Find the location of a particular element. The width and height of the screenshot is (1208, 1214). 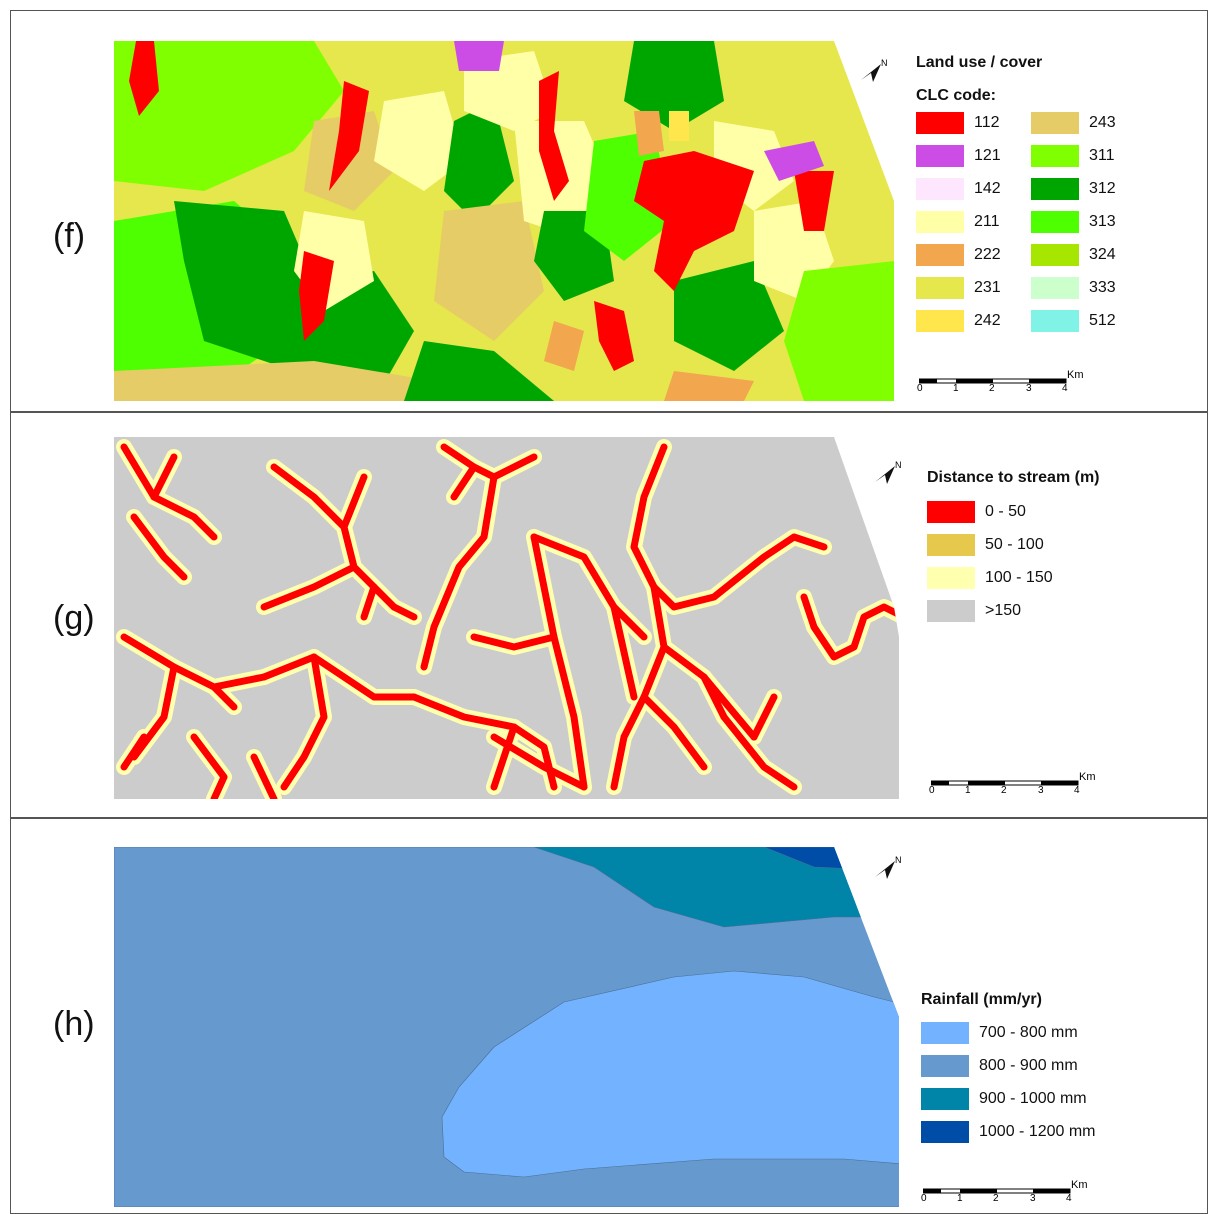

legend-label: 512 is located at coordinates (1102, 320).